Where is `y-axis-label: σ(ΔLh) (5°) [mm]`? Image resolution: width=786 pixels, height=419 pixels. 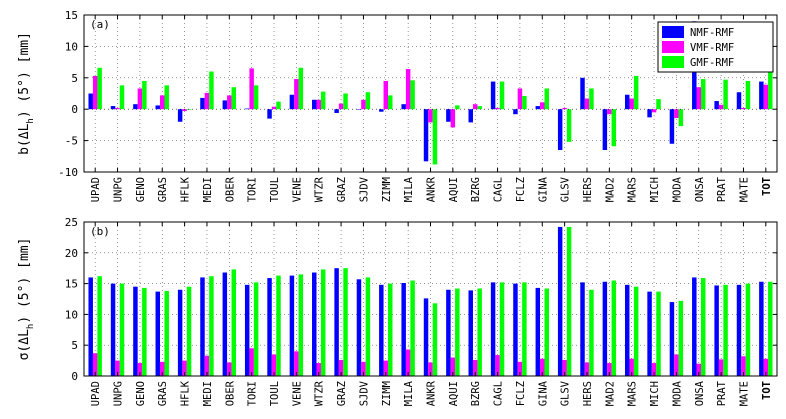 y-axis-label: σ(ΔLh) (5°) [mm] is located at coordinates (26, 299).